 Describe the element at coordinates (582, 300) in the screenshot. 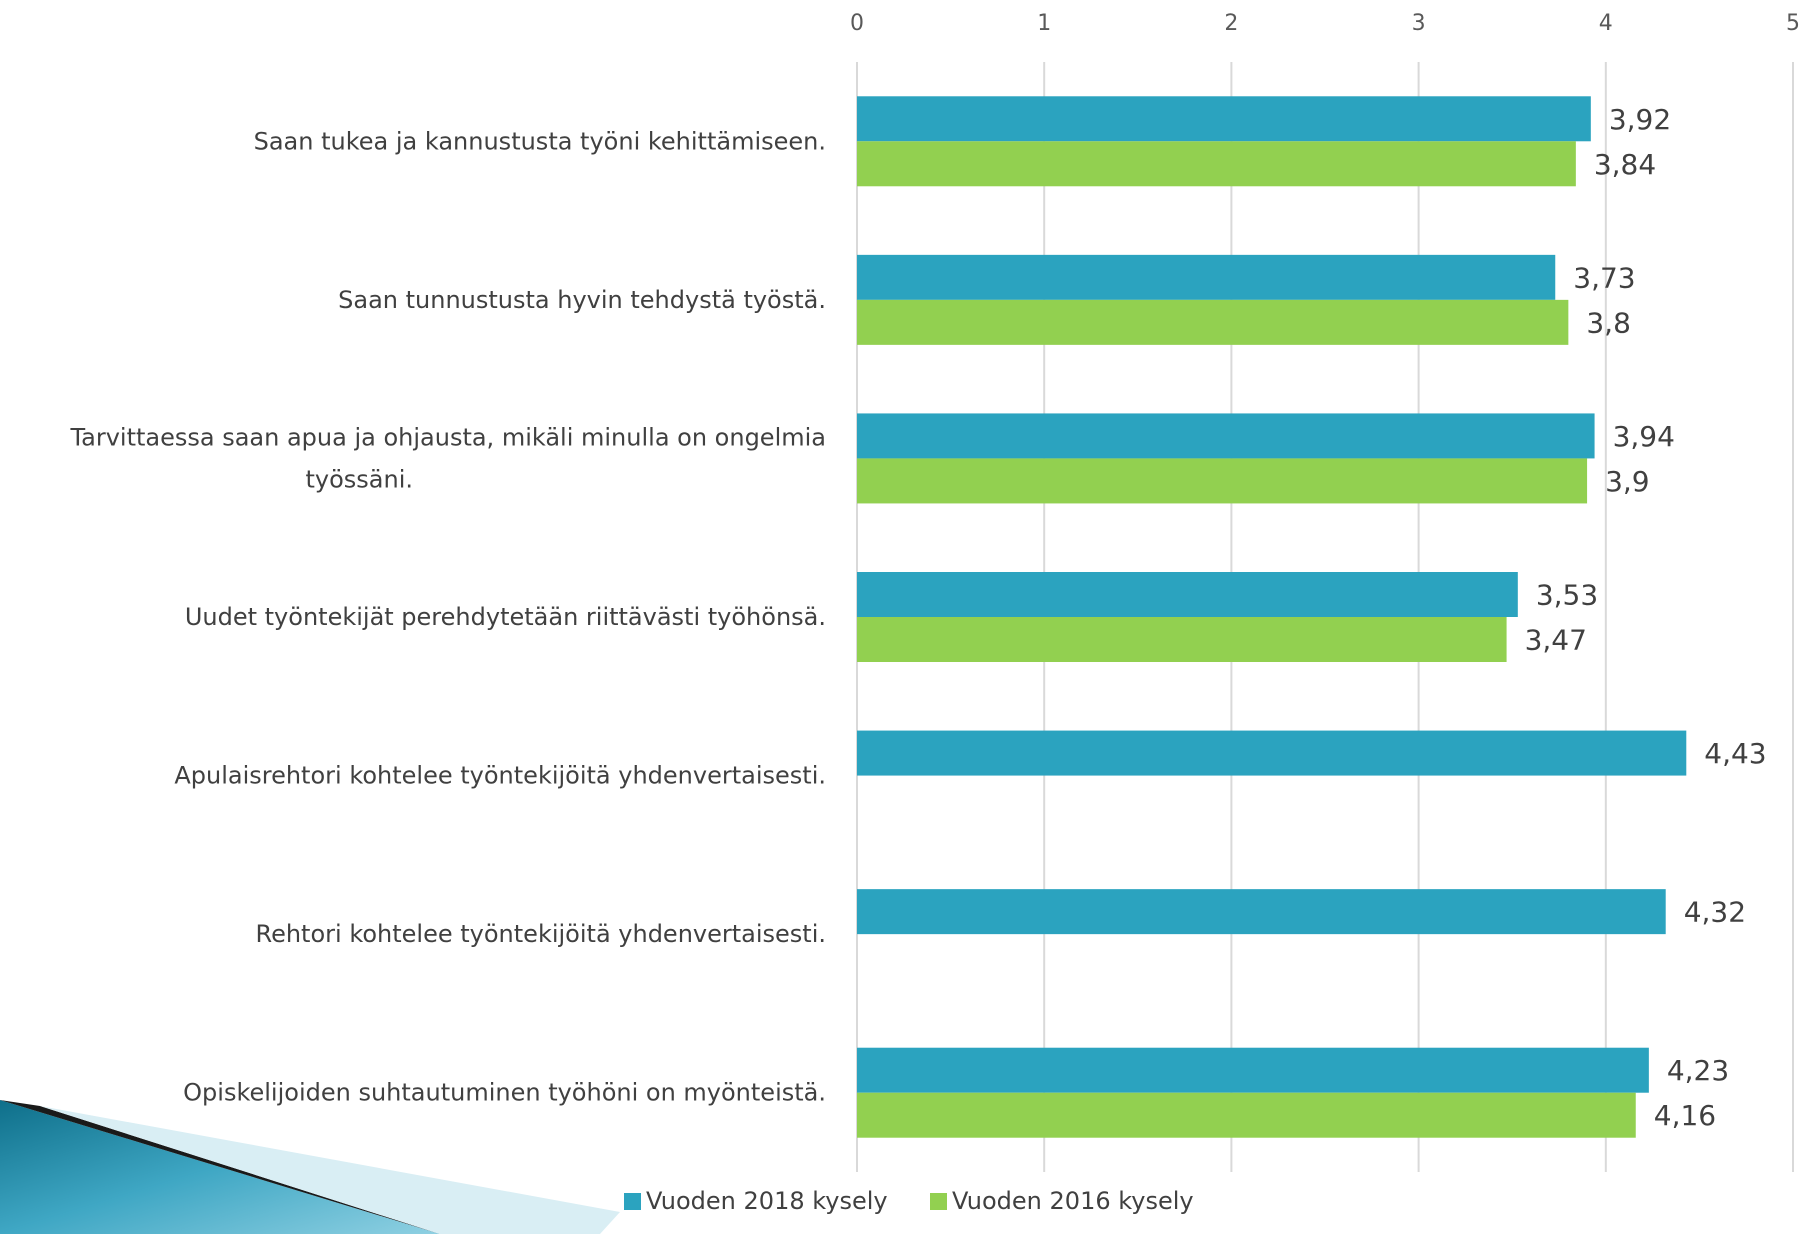

I see `category-label: Saan tunnustusta hyvin tehdystä työstä.` at that location.